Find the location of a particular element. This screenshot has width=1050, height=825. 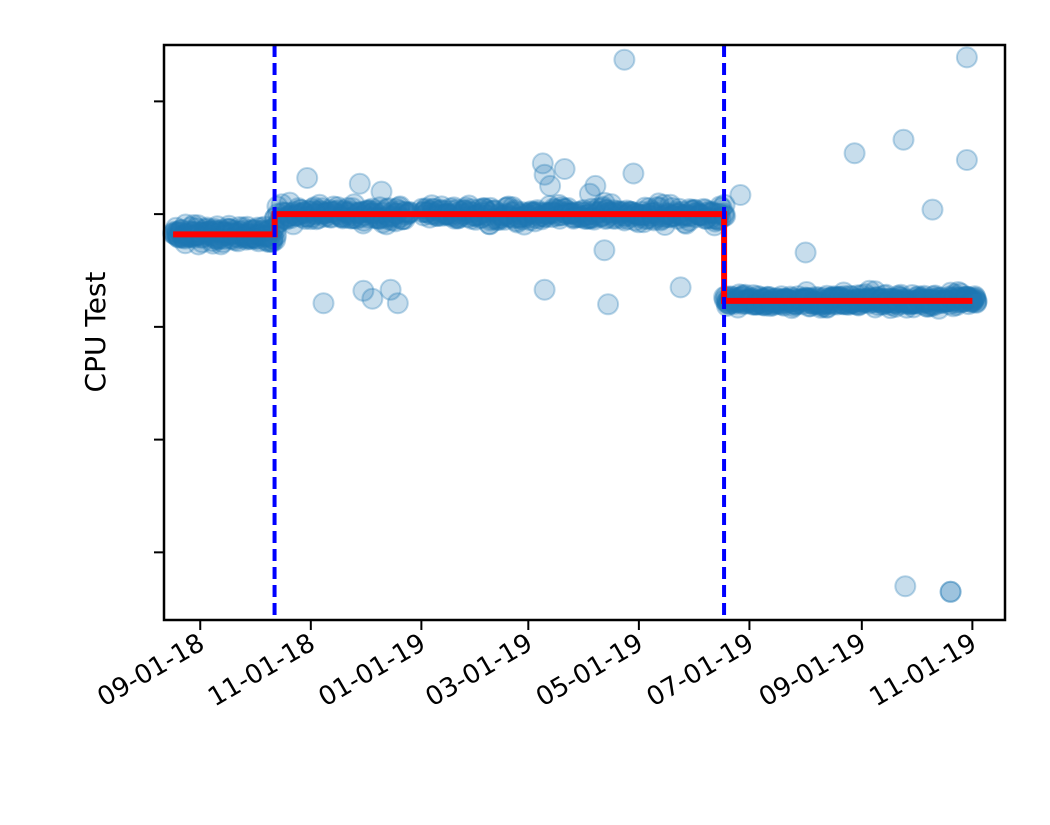

x-tick-label: 11-01-18 is located at coordinates (261, 670).